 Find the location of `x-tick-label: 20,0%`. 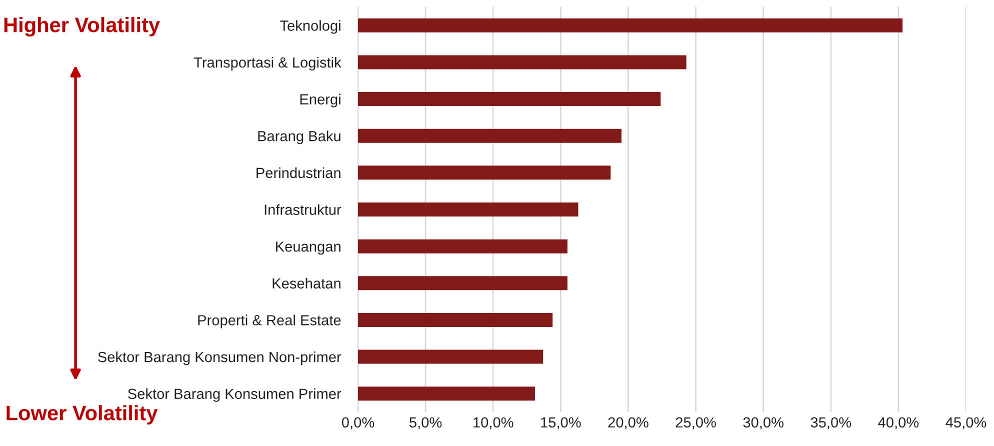

x-tick-label: 20,0% is located at coordinates (628, 423).